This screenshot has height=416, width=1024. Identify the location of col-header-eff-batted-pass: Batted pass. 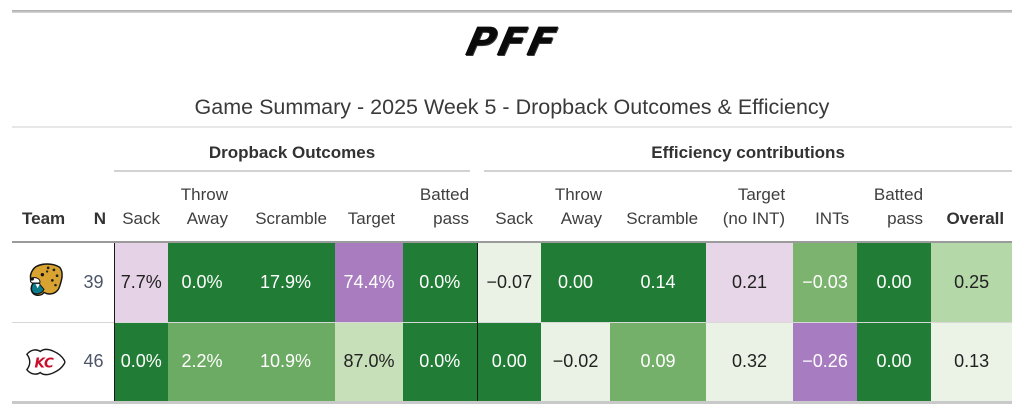
(894, 207).